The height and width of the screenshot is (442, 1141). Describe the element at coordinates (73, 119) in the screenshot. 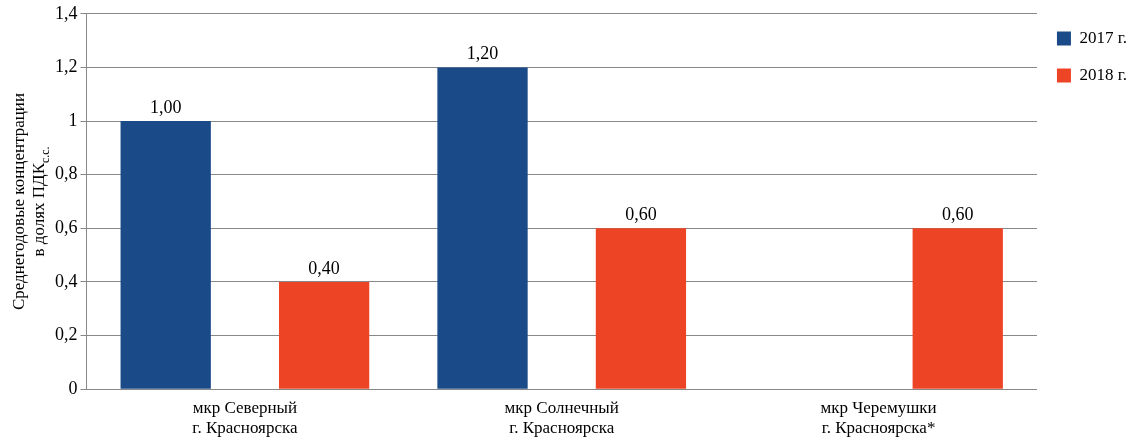

I see `y-tick-label: 1` at that location.